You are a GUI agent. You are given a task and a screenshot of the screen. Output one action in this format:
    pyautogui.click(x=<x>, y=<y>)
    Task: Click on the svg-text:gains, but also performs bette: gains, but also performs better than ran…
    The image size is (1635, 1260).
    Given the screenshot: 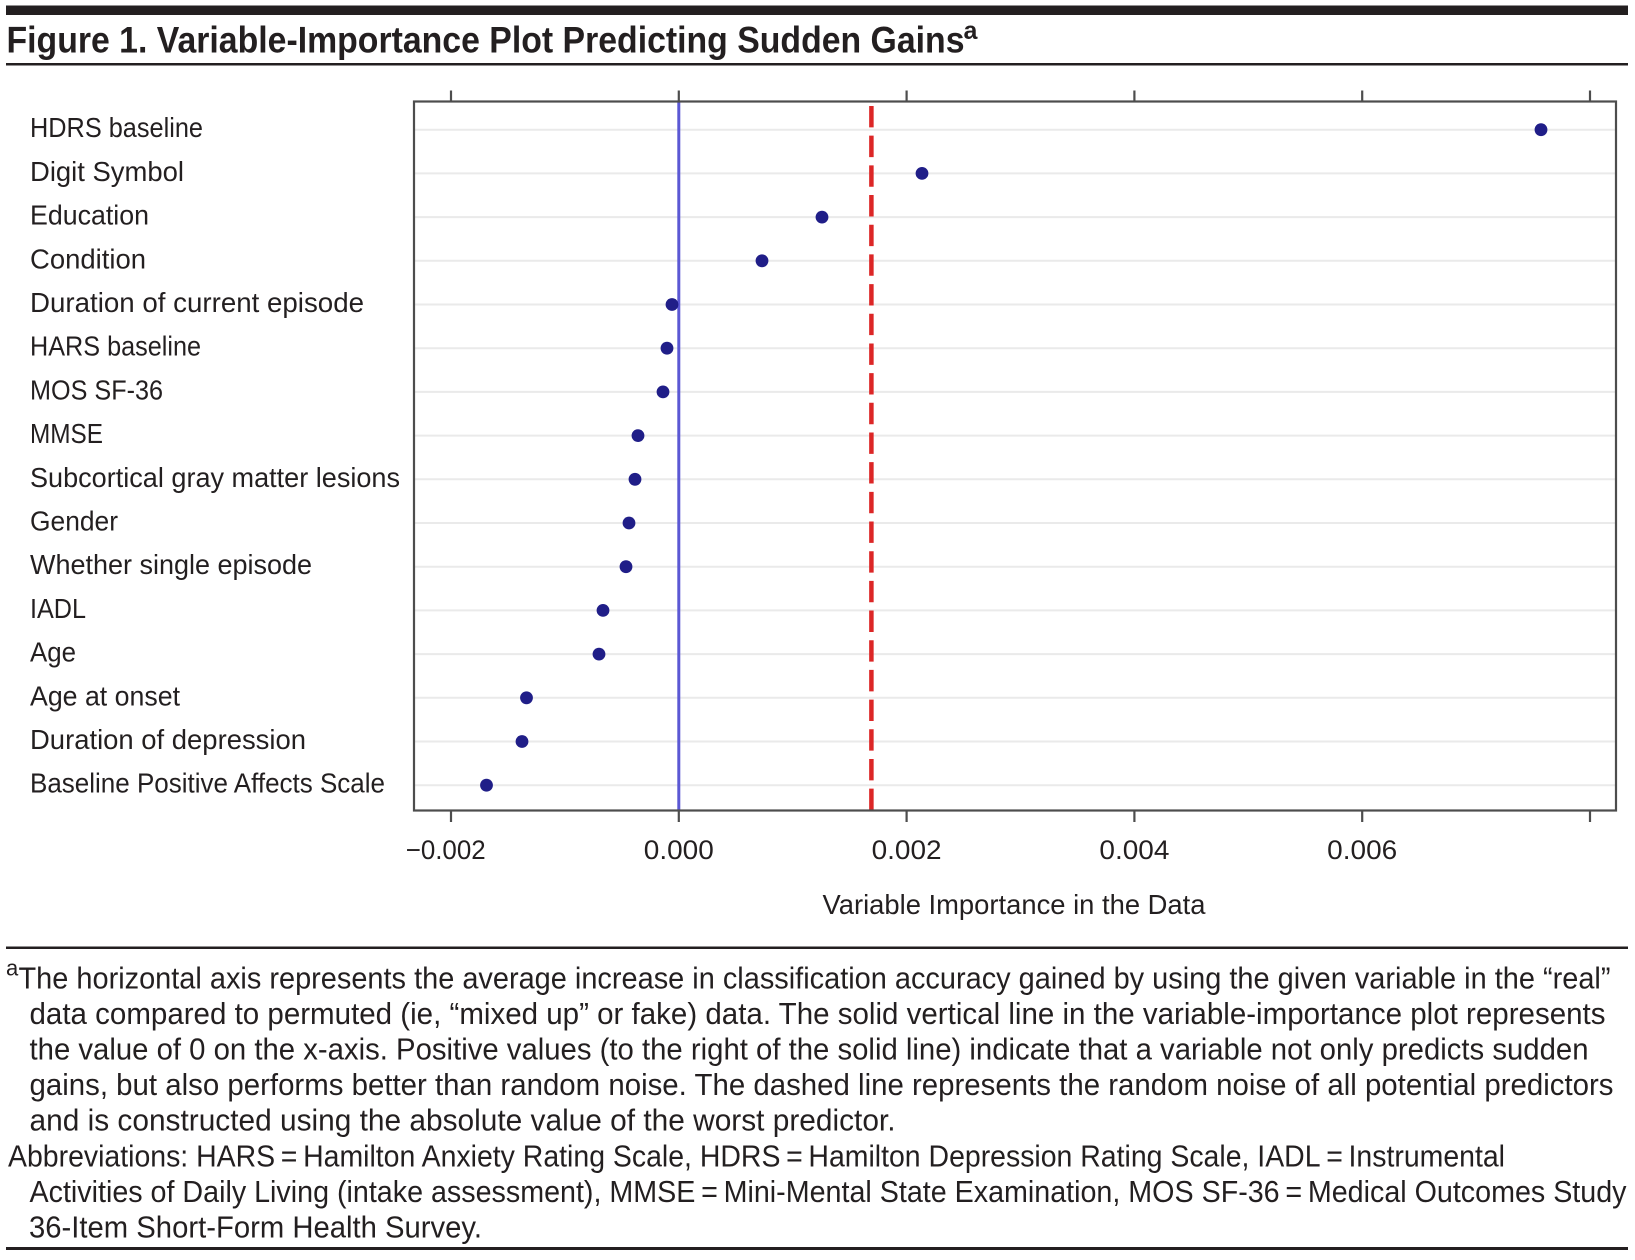 What is the action you would take?
    pyautogui.click(x=822, y=1084)
    